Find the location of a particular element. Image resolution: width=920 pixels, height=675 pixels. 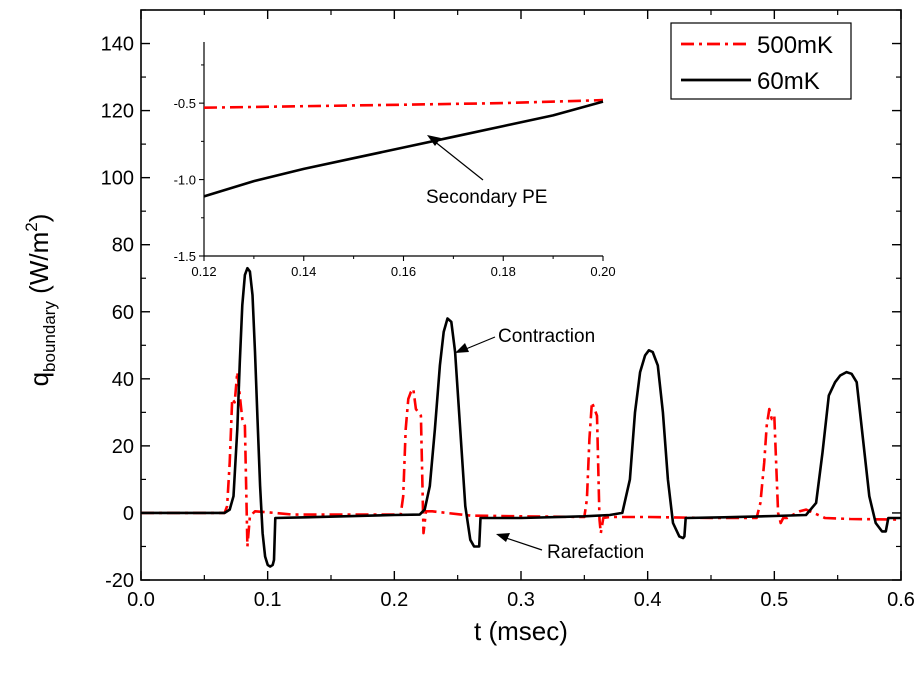

secondary-pe-arrow-head is located at coordinates (434, 140).